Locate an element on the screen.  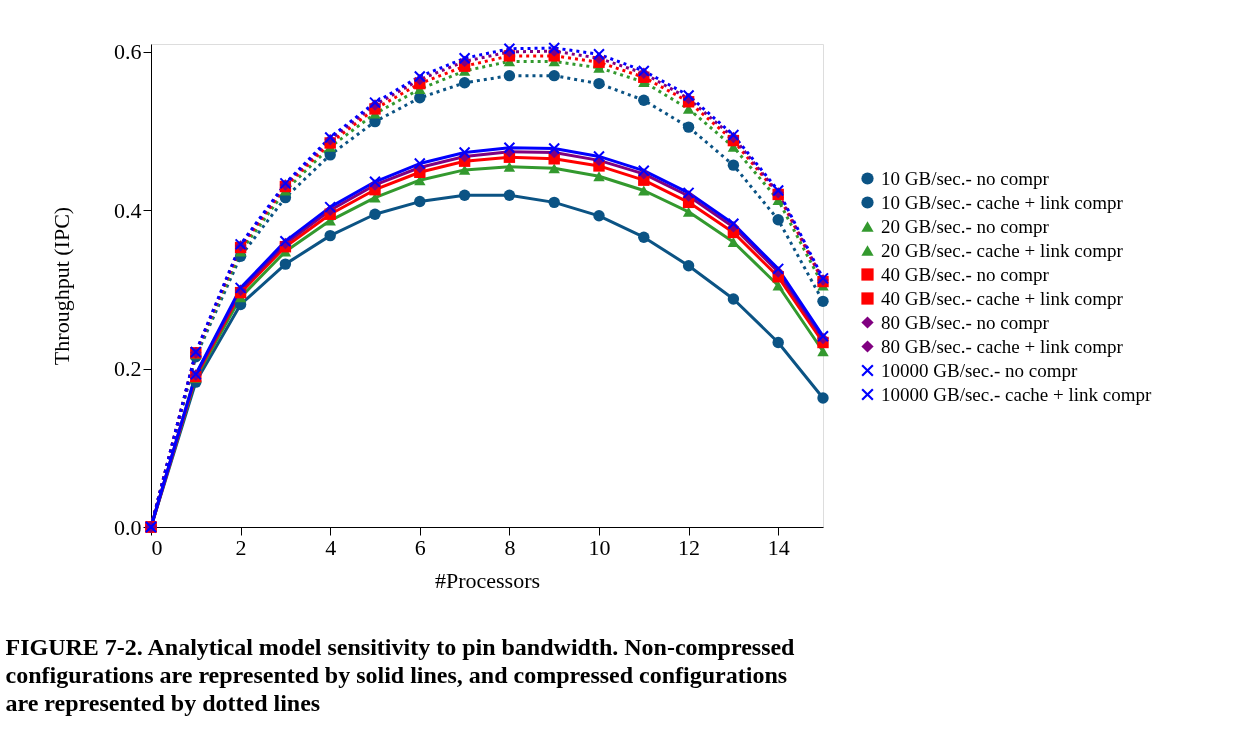
y-tick-label: 0.0 is located at coordinates (128, 527).